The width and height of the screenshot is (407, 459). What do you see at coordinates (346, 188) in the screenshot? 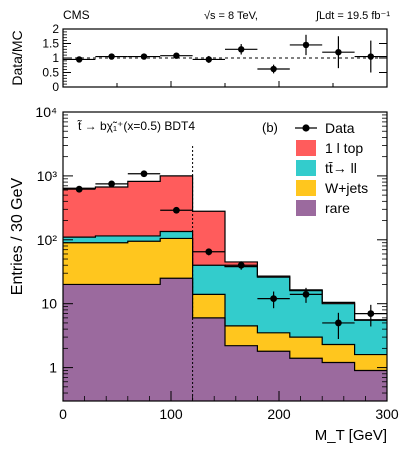
I see `legend-label: W+jets` at bounding box center [346, 188].